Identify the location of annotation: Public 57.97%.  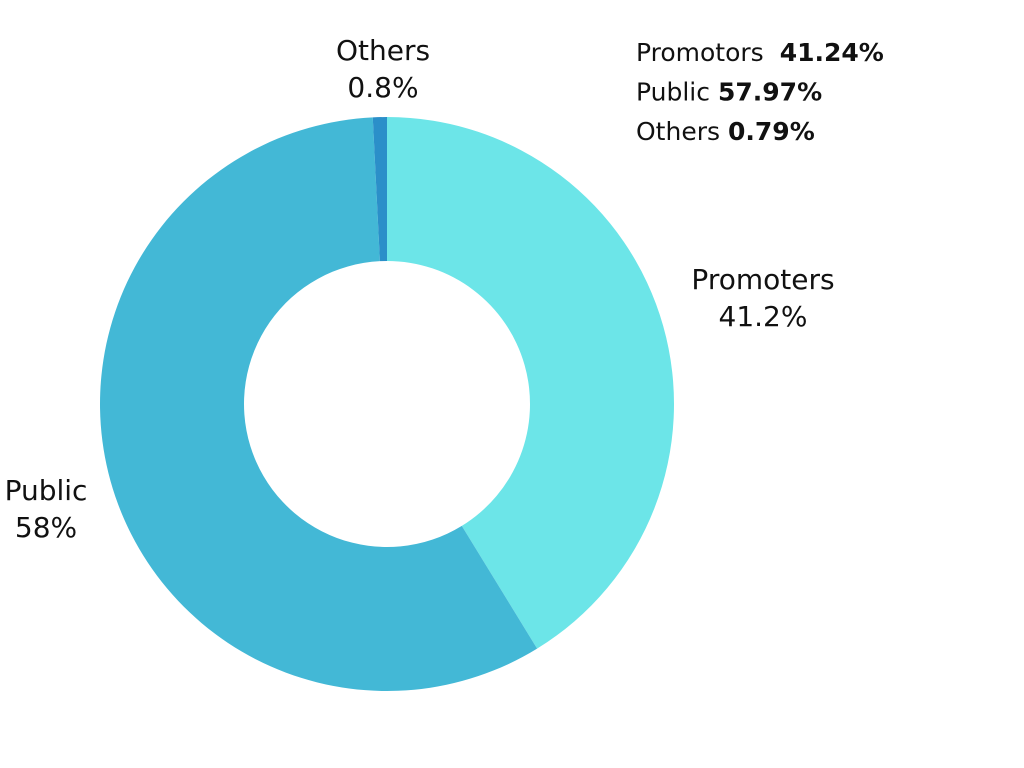
(729, 92).